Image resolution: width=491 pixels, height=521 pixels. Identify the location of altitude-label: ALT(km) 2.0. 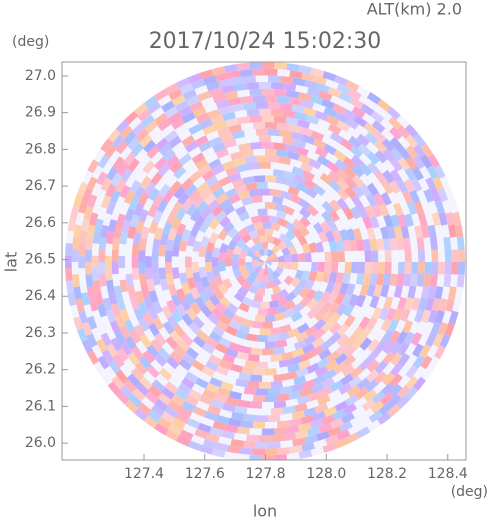
(414, 9).